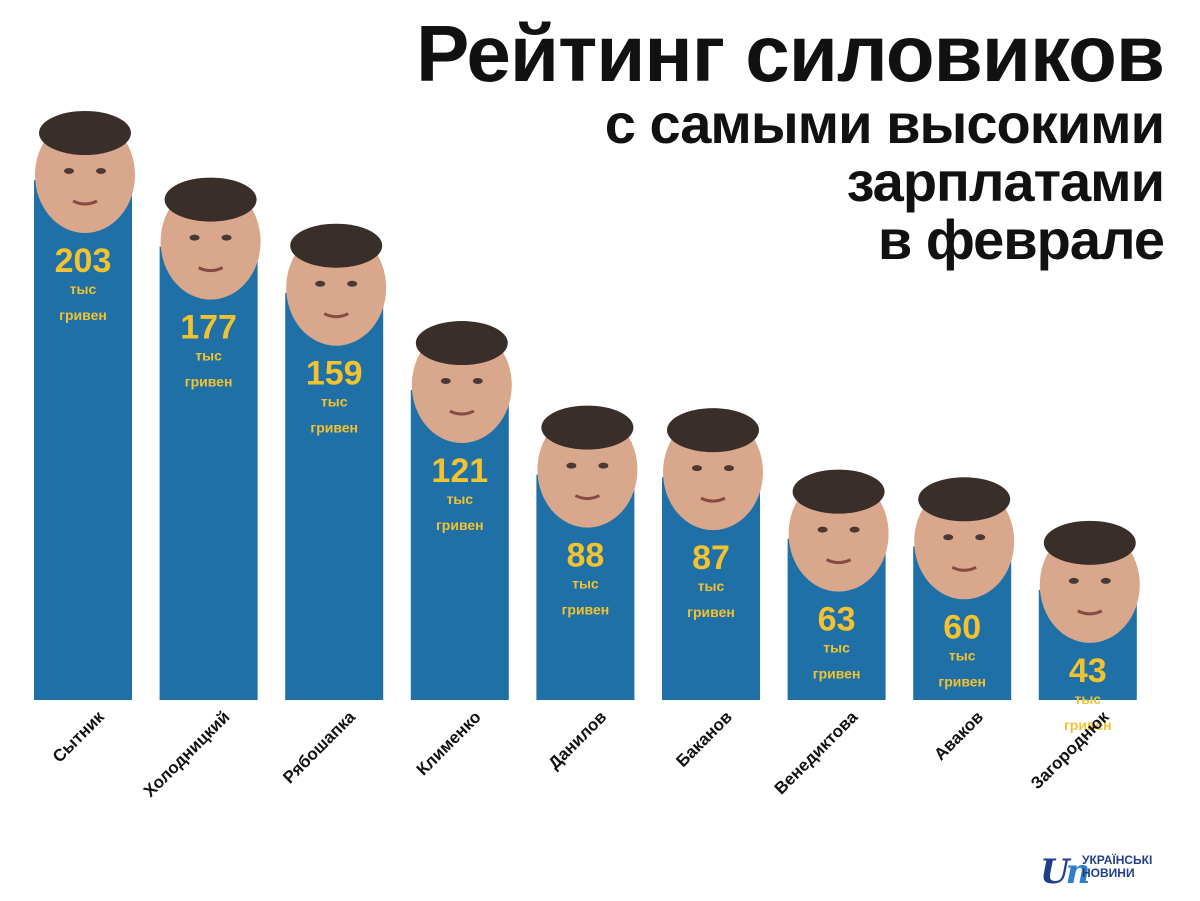  What do you see at coordinates (884, 123) in the screenshot?
I see `title-line-2: с самыми высокими` at bounding box center [884, 123].